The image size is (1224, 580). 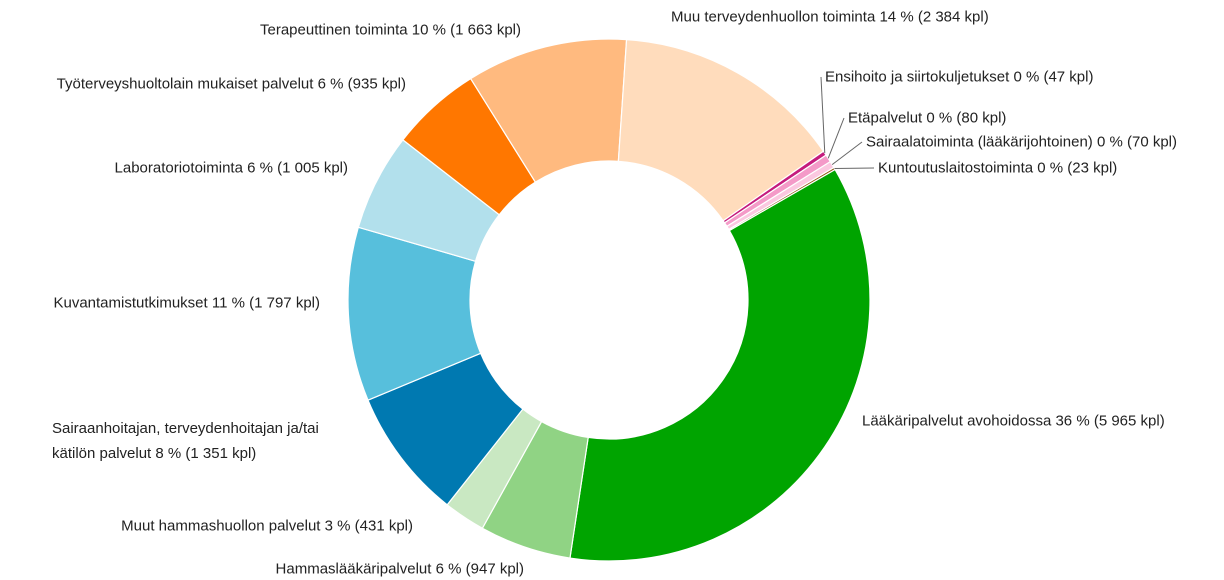 I want to click on category: Terapeuttinen toiminta, so click(x=334, y=30).